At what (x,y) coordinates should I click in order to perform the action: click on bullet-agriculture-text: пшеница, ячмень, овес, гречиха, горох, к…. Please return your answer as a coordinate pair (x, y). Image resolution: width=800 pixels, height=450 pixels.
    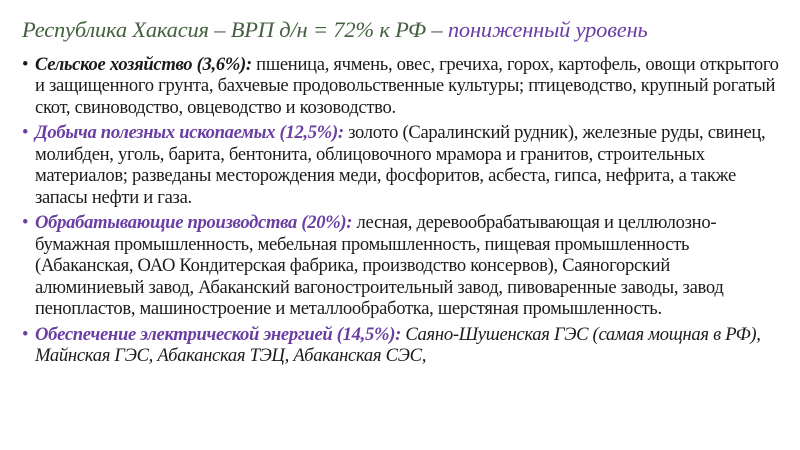
    Looking at the image, I should click on (407, 86).